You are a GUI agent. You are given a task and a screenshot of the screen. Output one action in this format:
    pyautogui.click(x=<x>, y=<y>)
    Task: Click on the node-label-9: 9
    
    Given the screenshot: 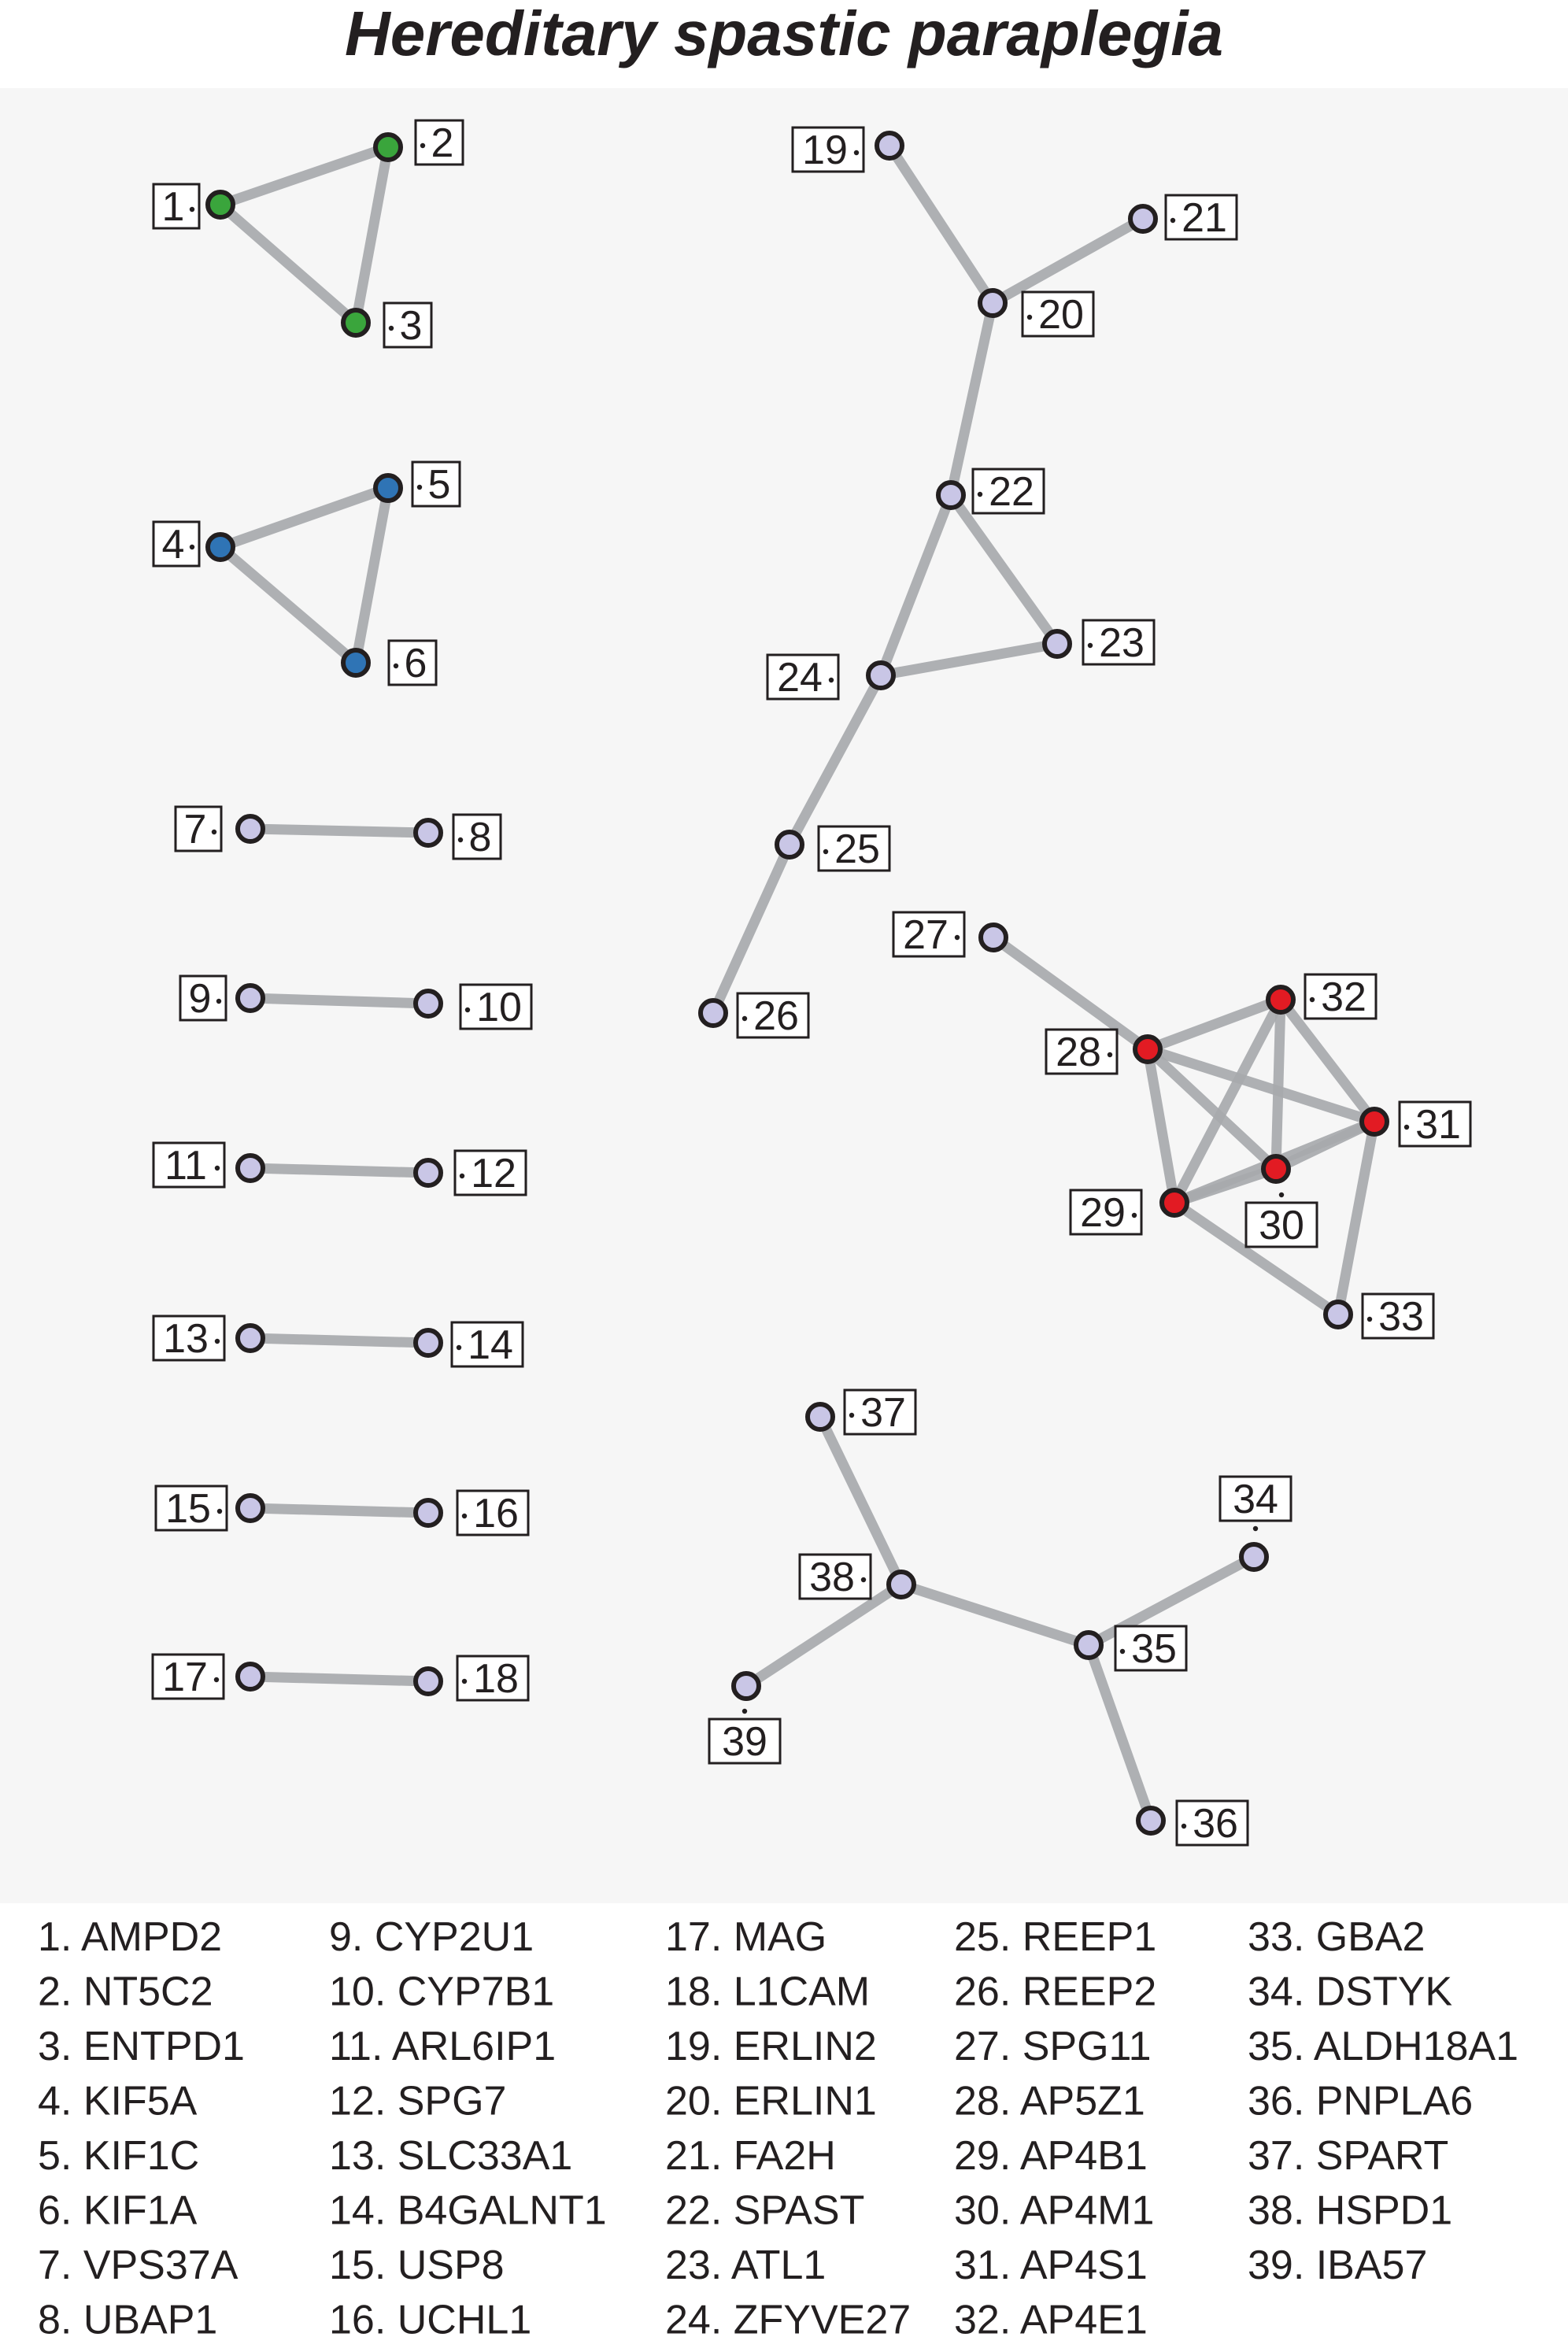 What is the action you would take?
    pyautogui.click(x=203, y=998)
    